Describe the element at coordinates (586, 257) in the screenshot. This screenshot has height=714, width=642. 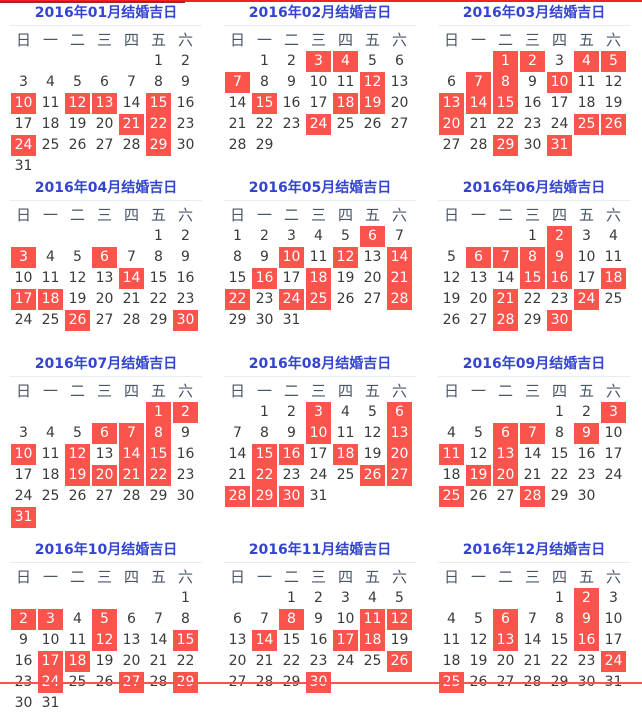
I see `date-cell: 10` at that location.